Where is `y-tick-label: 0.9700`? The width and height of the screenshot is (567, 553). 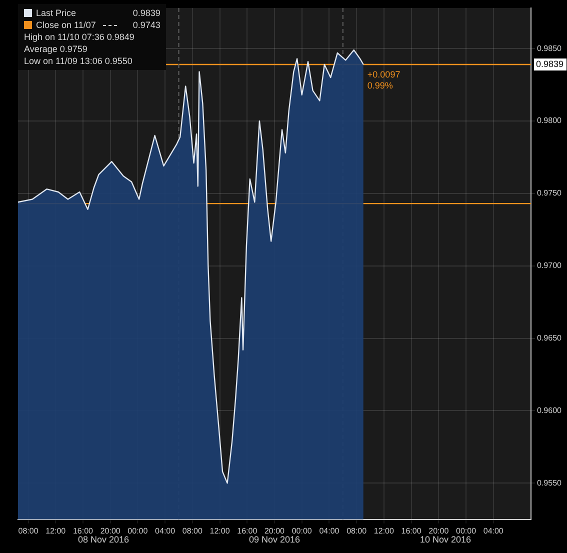
y-tick-label: 0.9700 is located at coordinates (549, 265).